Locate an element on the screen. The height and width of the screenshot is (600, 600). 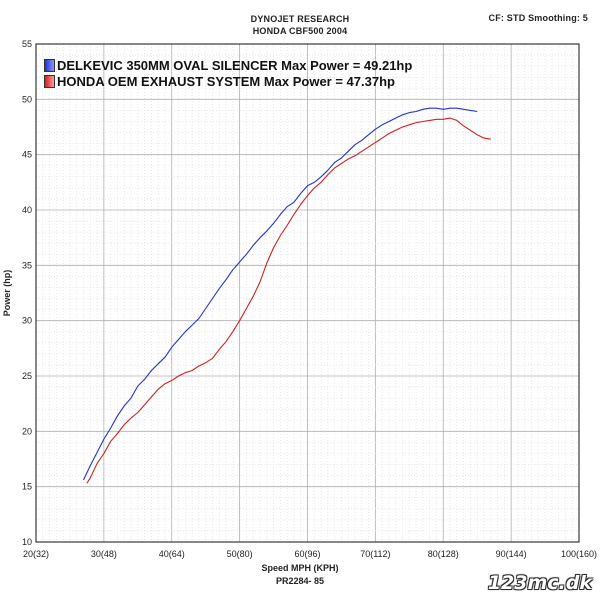
y-tick-label: 30 is located at coordinates (27, 321).